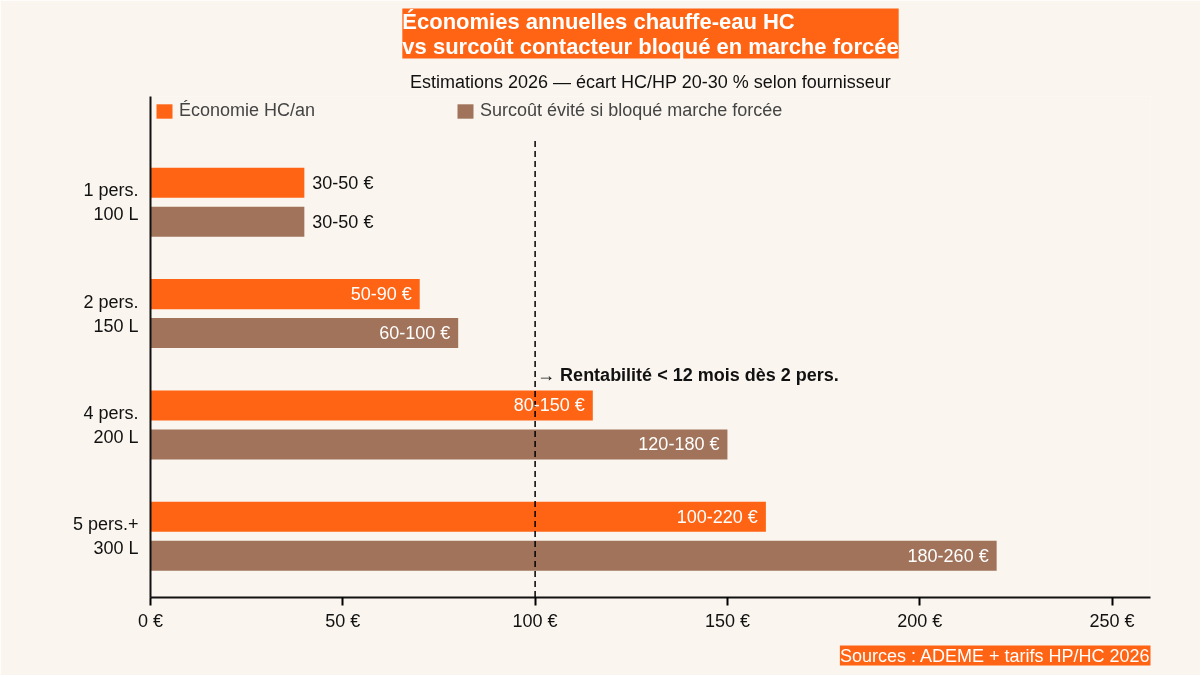 The image size is (1200, 675). What do you see at coordinates (920, 620) in the screenshot?
I see `x-tick-label: 200 €` at bounding box center [920, 620].